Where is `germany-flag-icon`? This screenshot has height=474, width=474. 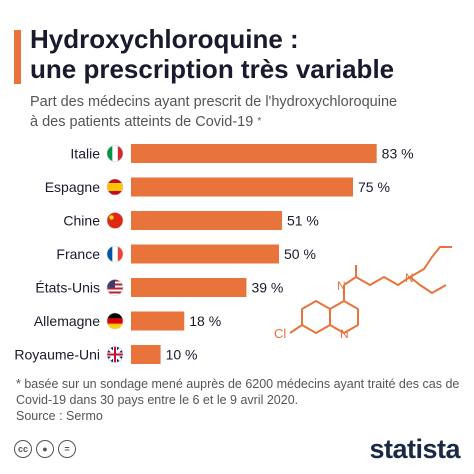 germany-flag-icon is located at coordinates (115, 321).